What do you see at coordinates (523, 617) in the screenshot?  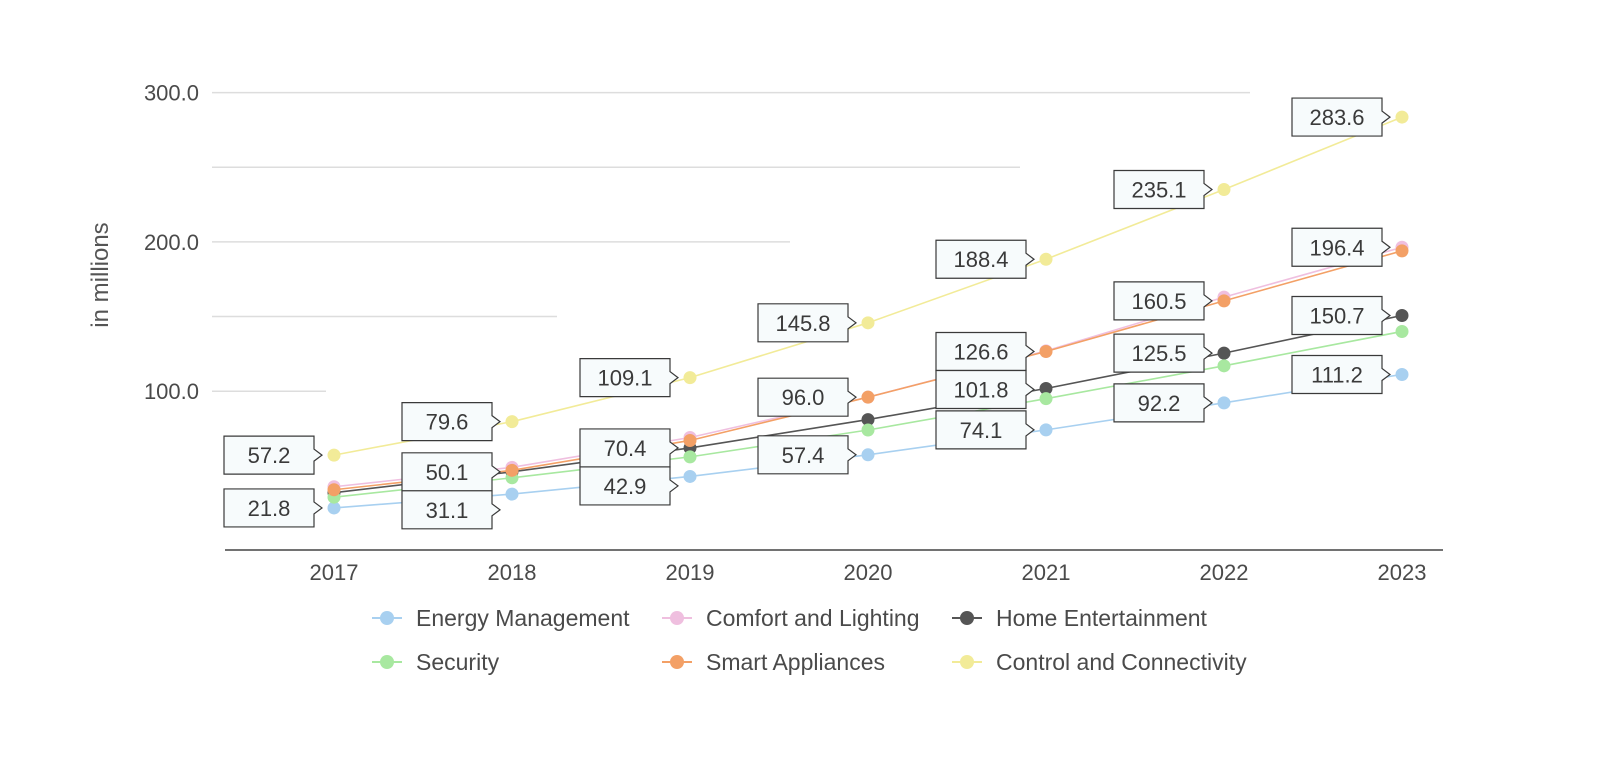 I see `legend-label: Energy Management` at bounding box center [523, 617].